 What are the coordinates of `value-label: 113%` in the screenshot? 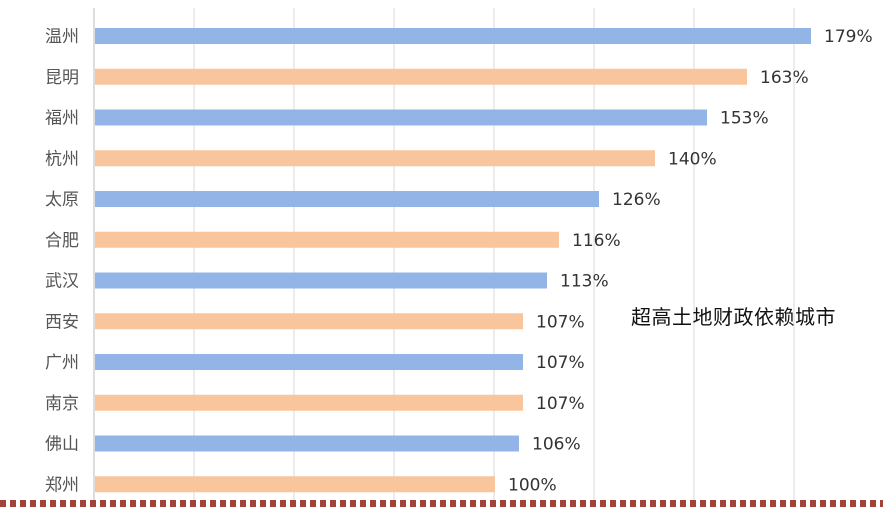 It's located at (584, 282).